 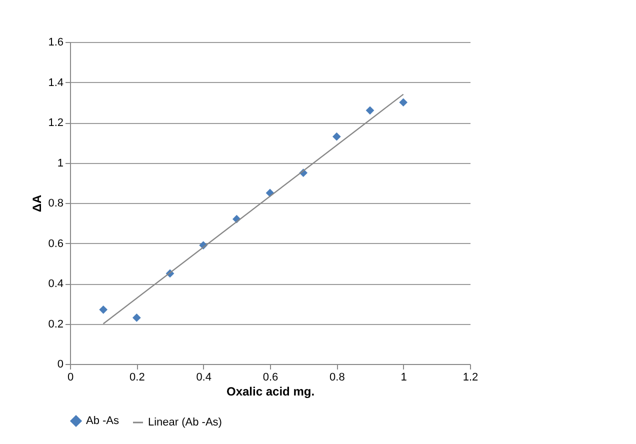 I want to click on y-tick-label: 0.6, so click(x=56, y=244).